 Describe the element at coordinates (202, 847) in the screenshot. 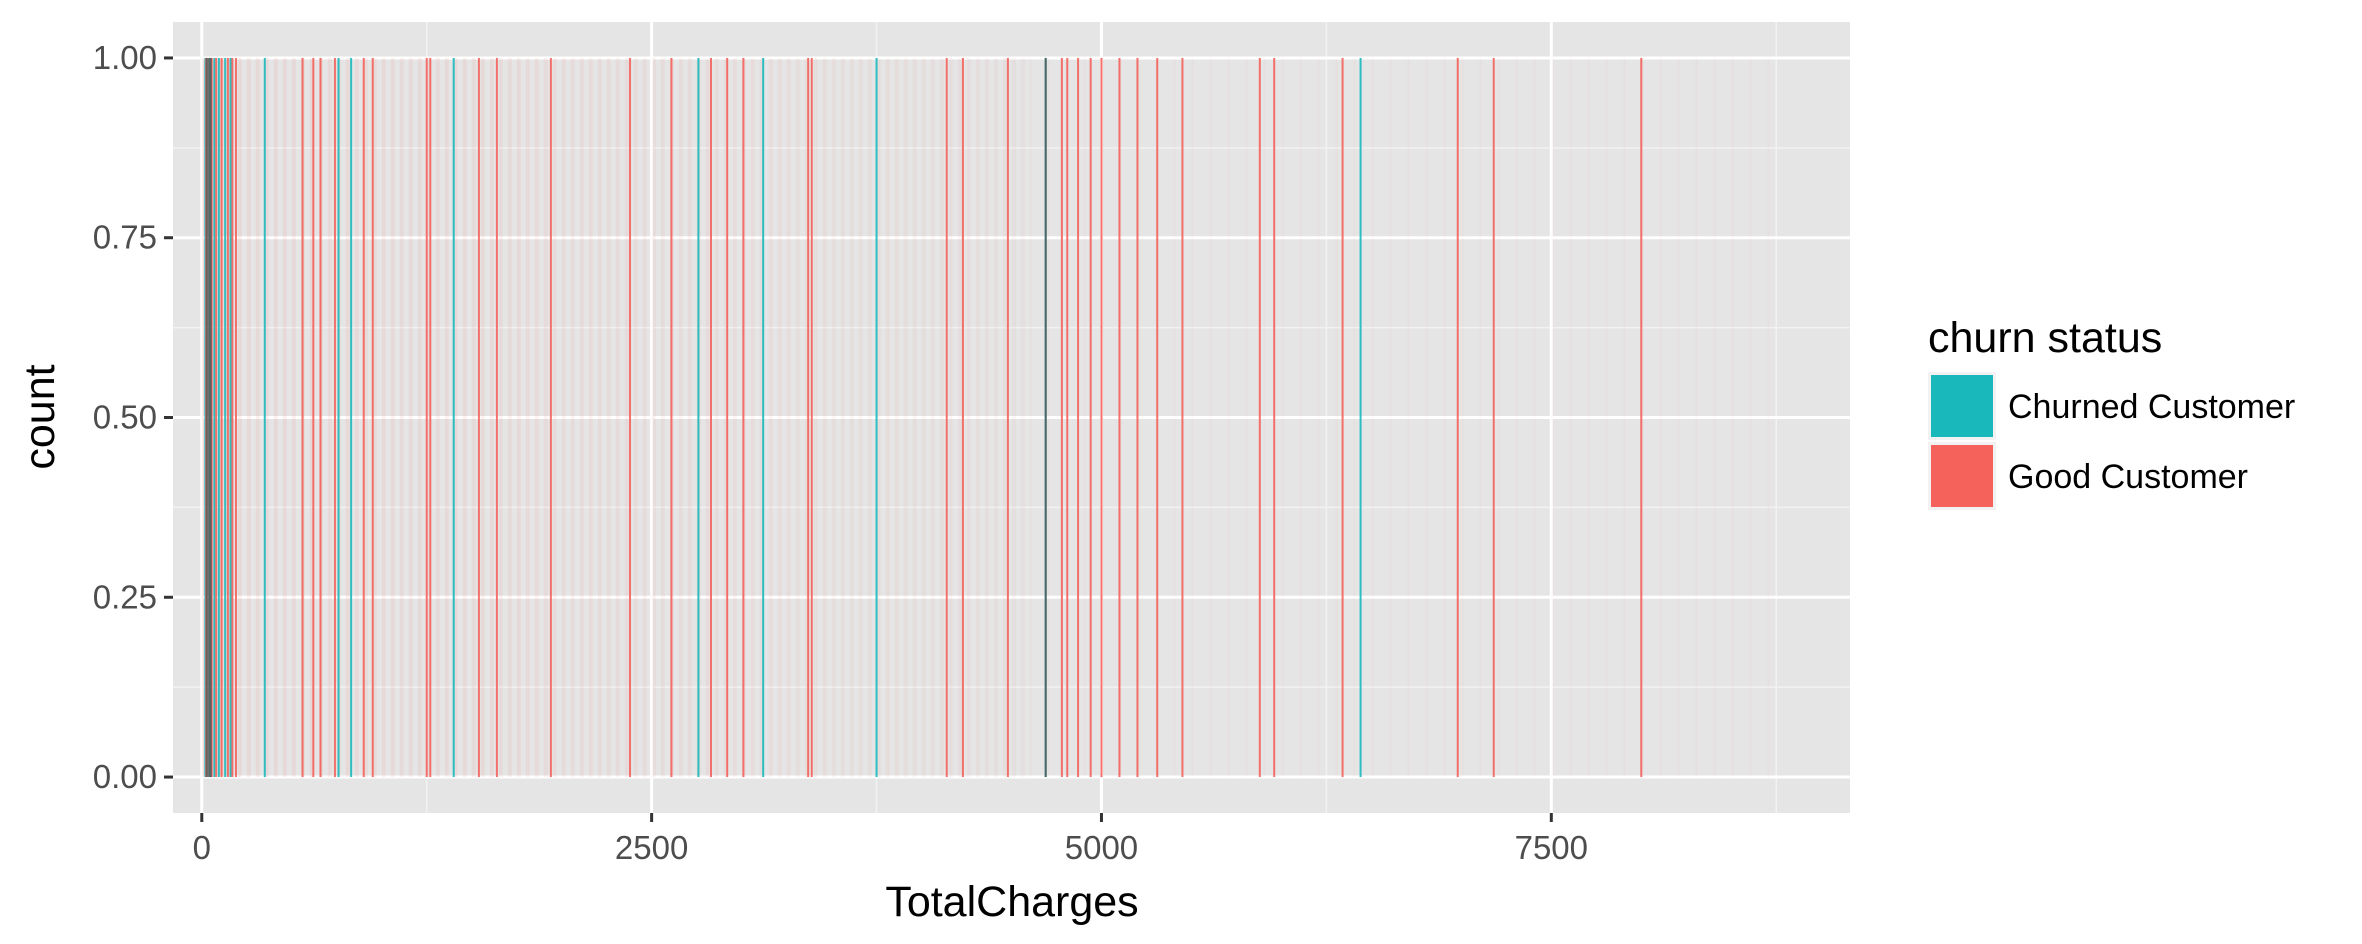

I see `x-tick-label: 0` at that location.